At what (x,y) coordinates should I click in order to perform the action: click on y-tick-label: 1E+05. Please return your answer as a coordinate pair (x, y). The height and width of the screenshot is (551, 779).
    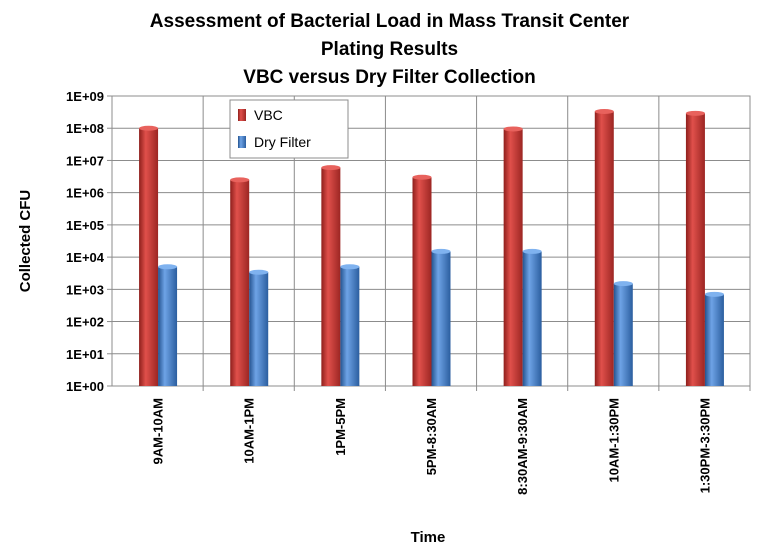
    Looking at the image, I should click on (85, 225).